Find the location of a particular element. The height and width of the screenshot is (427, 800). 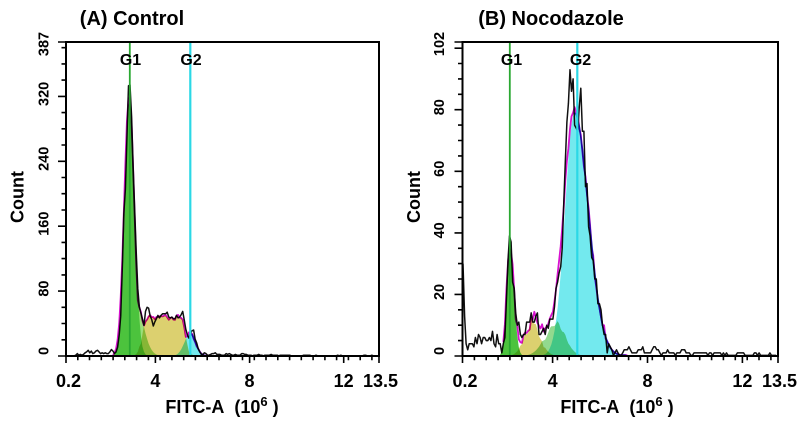

svg-text: 20 is located at coordinates (440, 292).